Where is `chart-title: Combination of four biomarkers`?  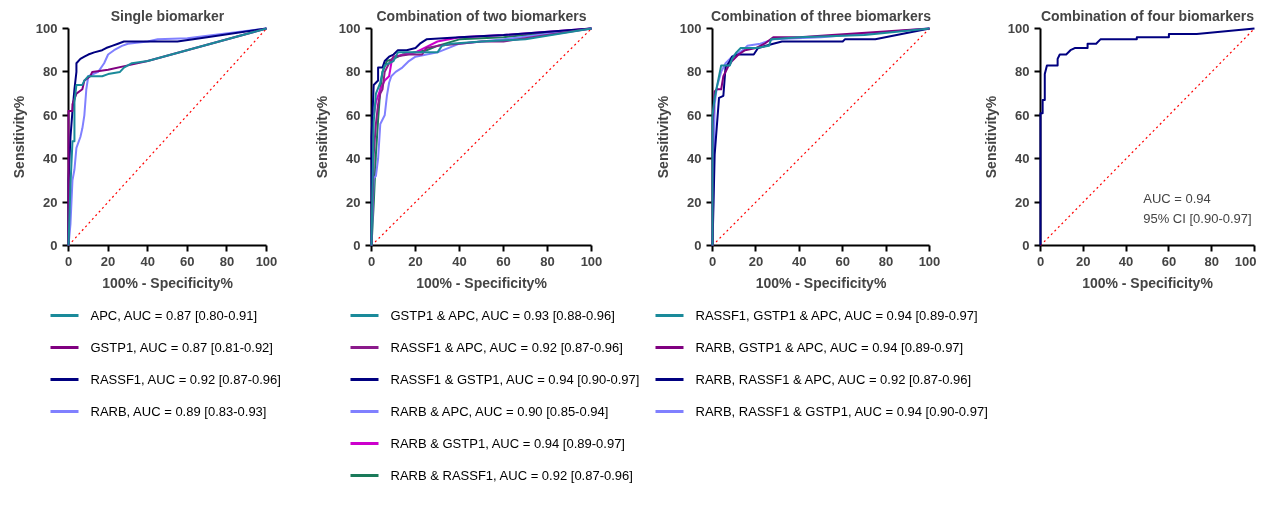 chart-title: Combination of four biomarkers is located at coordinates (1147, 15).